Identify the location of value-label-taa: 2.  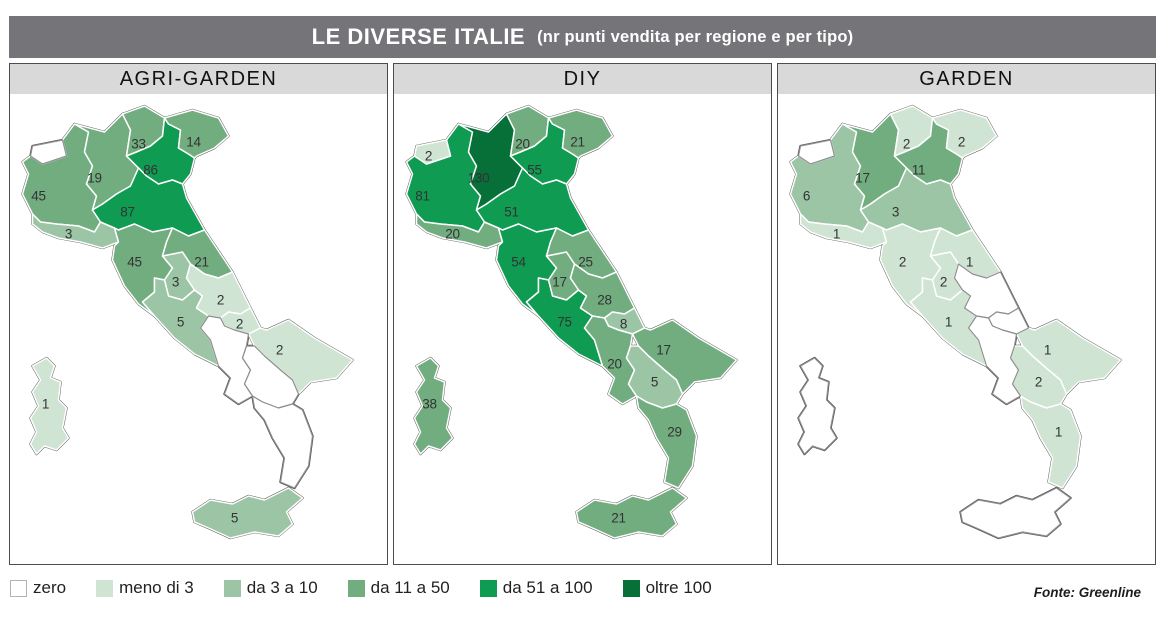
(906, 144).